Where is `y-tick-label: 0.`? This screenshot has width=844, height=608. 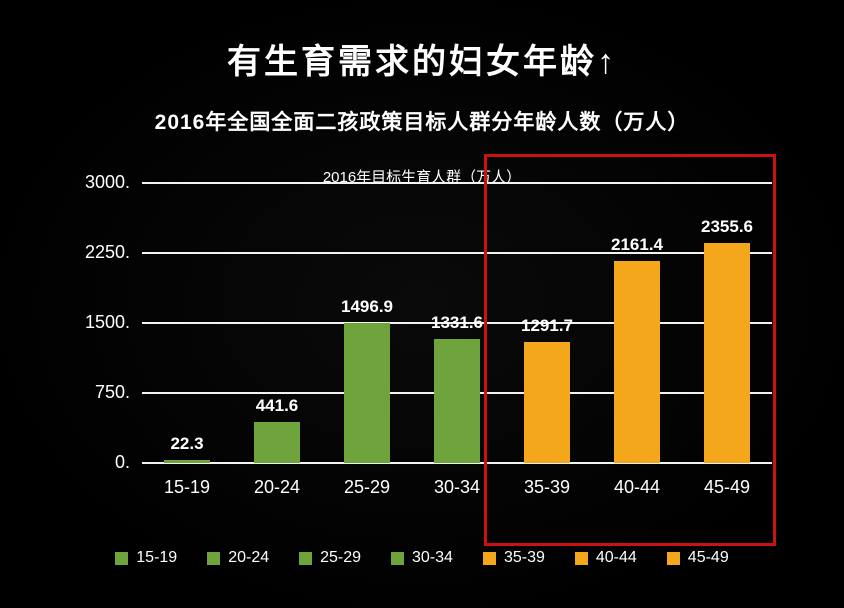
y-tick-label: 0. is located at coordinates (122, 462).